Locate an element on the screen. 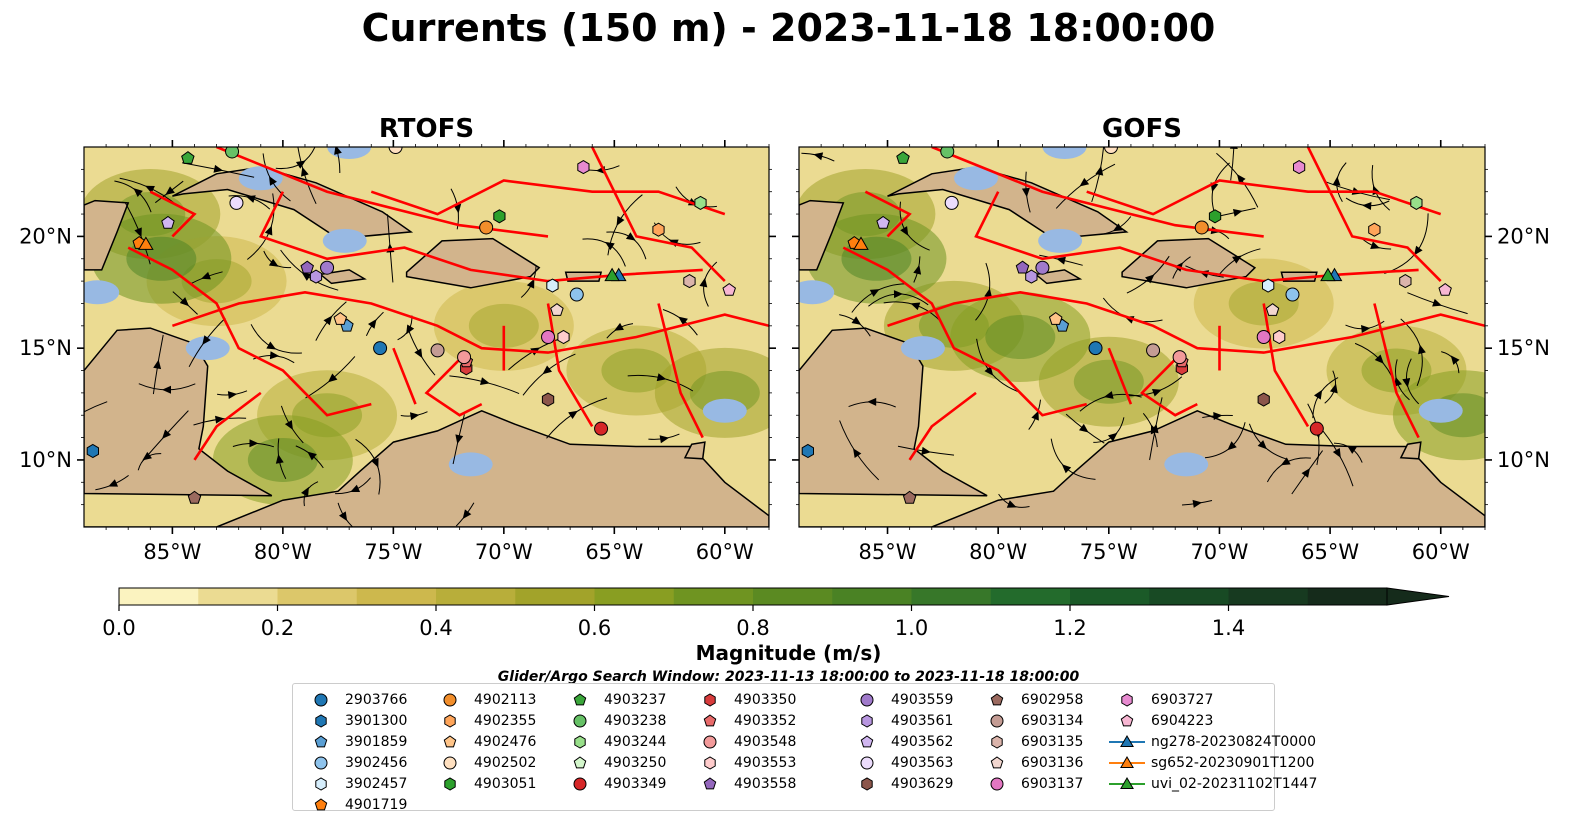 This screenshot has width=1577, height=829. x-tick-label: 75°W is located at coordinates (1109, 552).